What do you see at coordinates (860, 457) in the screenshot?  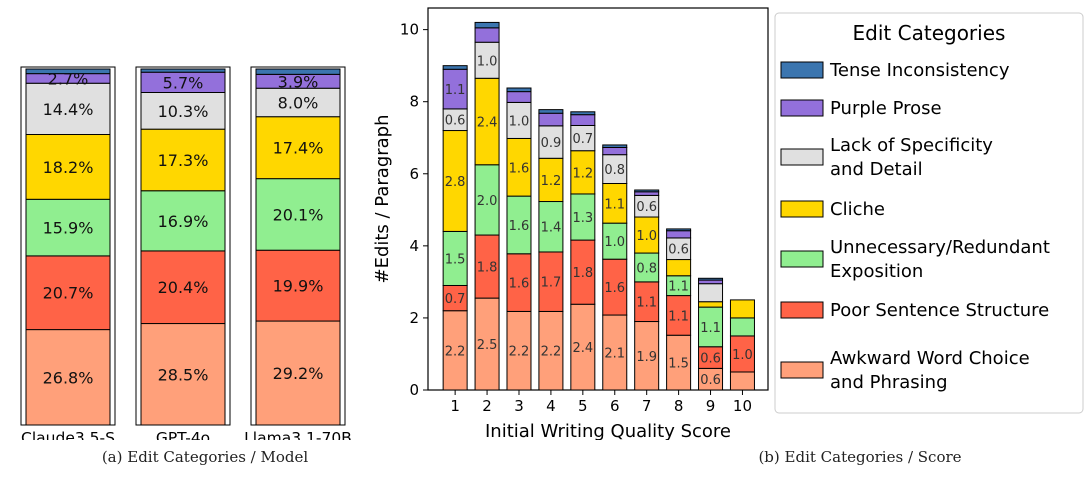 I see `caption-b: (b) Edit Categories / Score` at bounding box center [860, 457].